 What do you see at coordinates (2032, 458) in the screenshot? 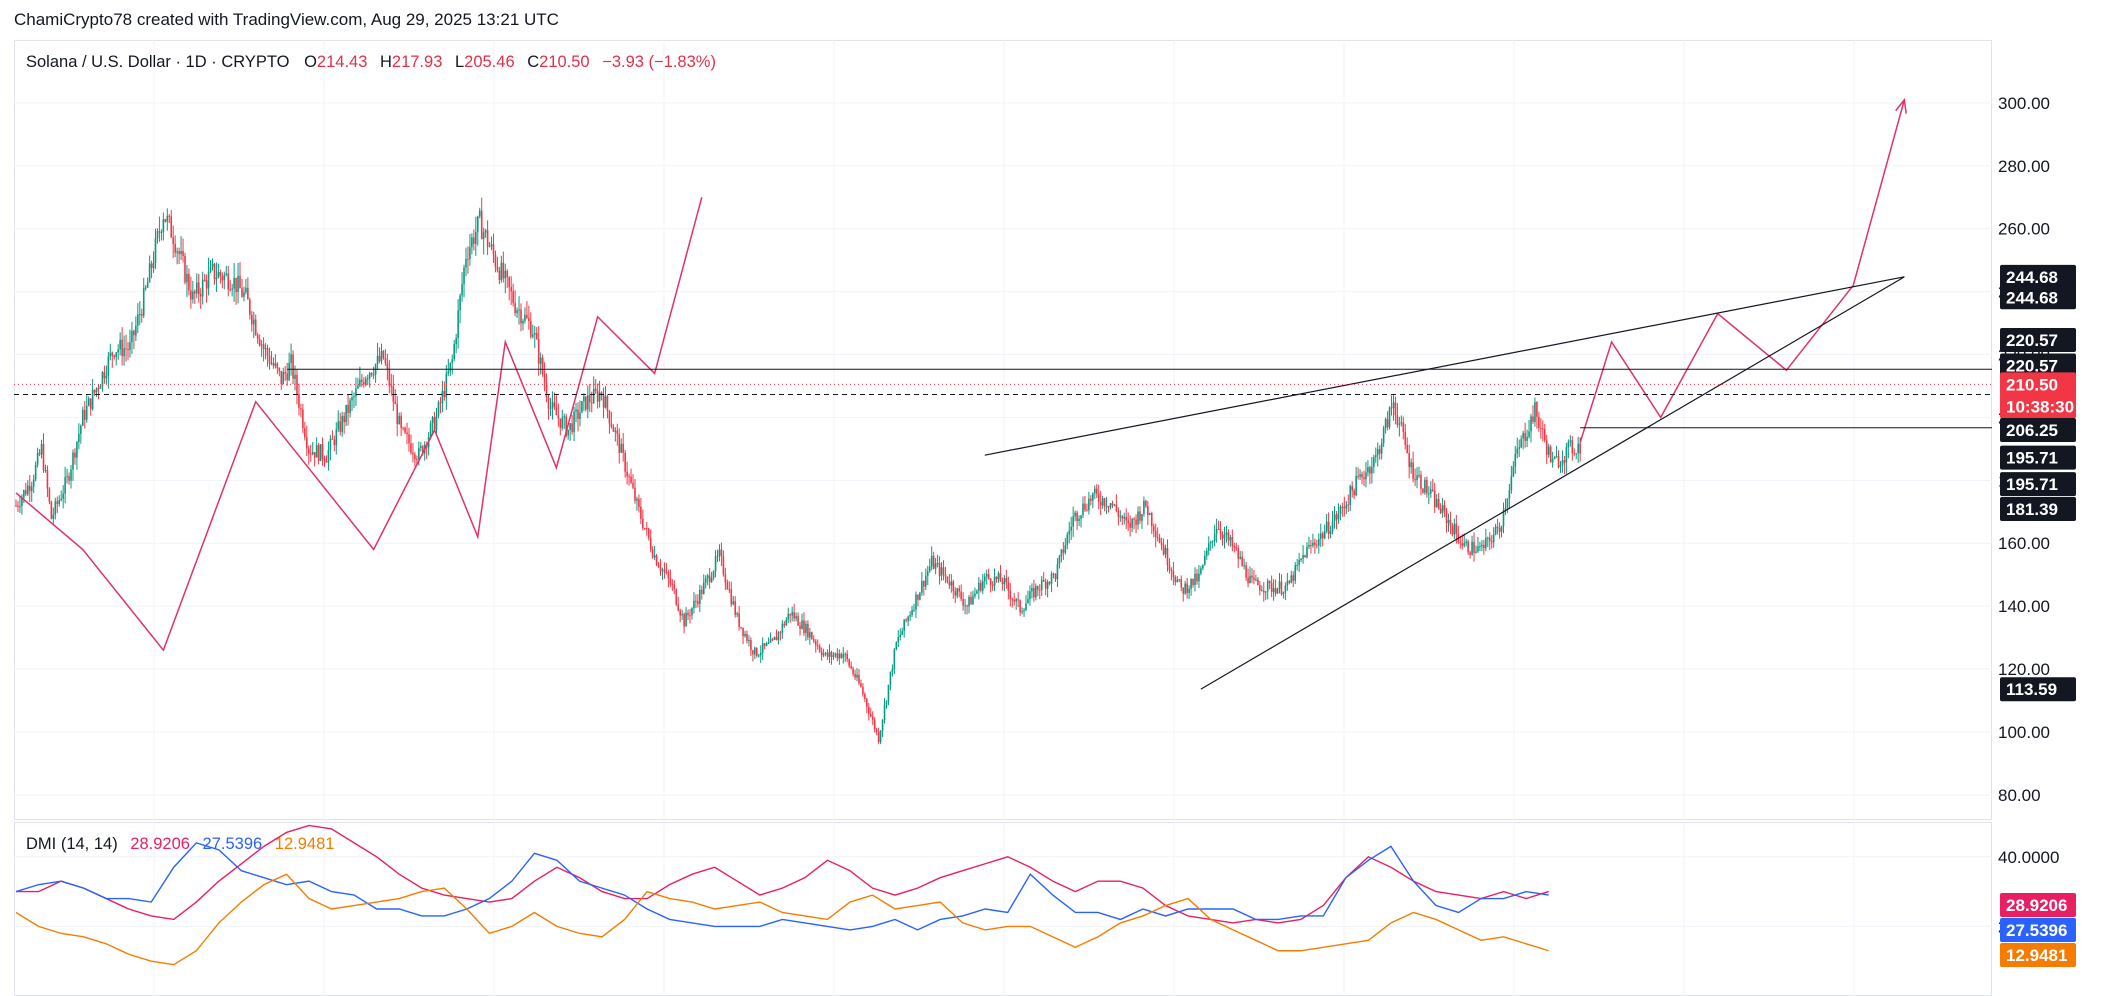
I see `price-tag-label: 195.71` at bounding box center [2032, 458].